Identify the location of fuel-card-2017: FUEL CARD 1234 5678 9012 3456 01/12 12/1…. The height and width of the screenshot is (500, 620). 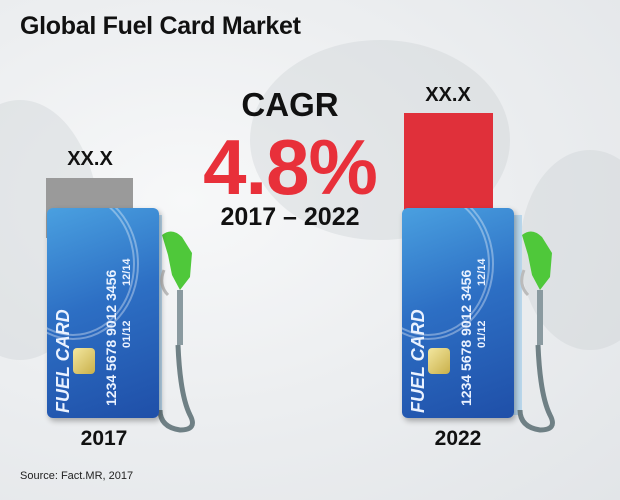
(103, 313).